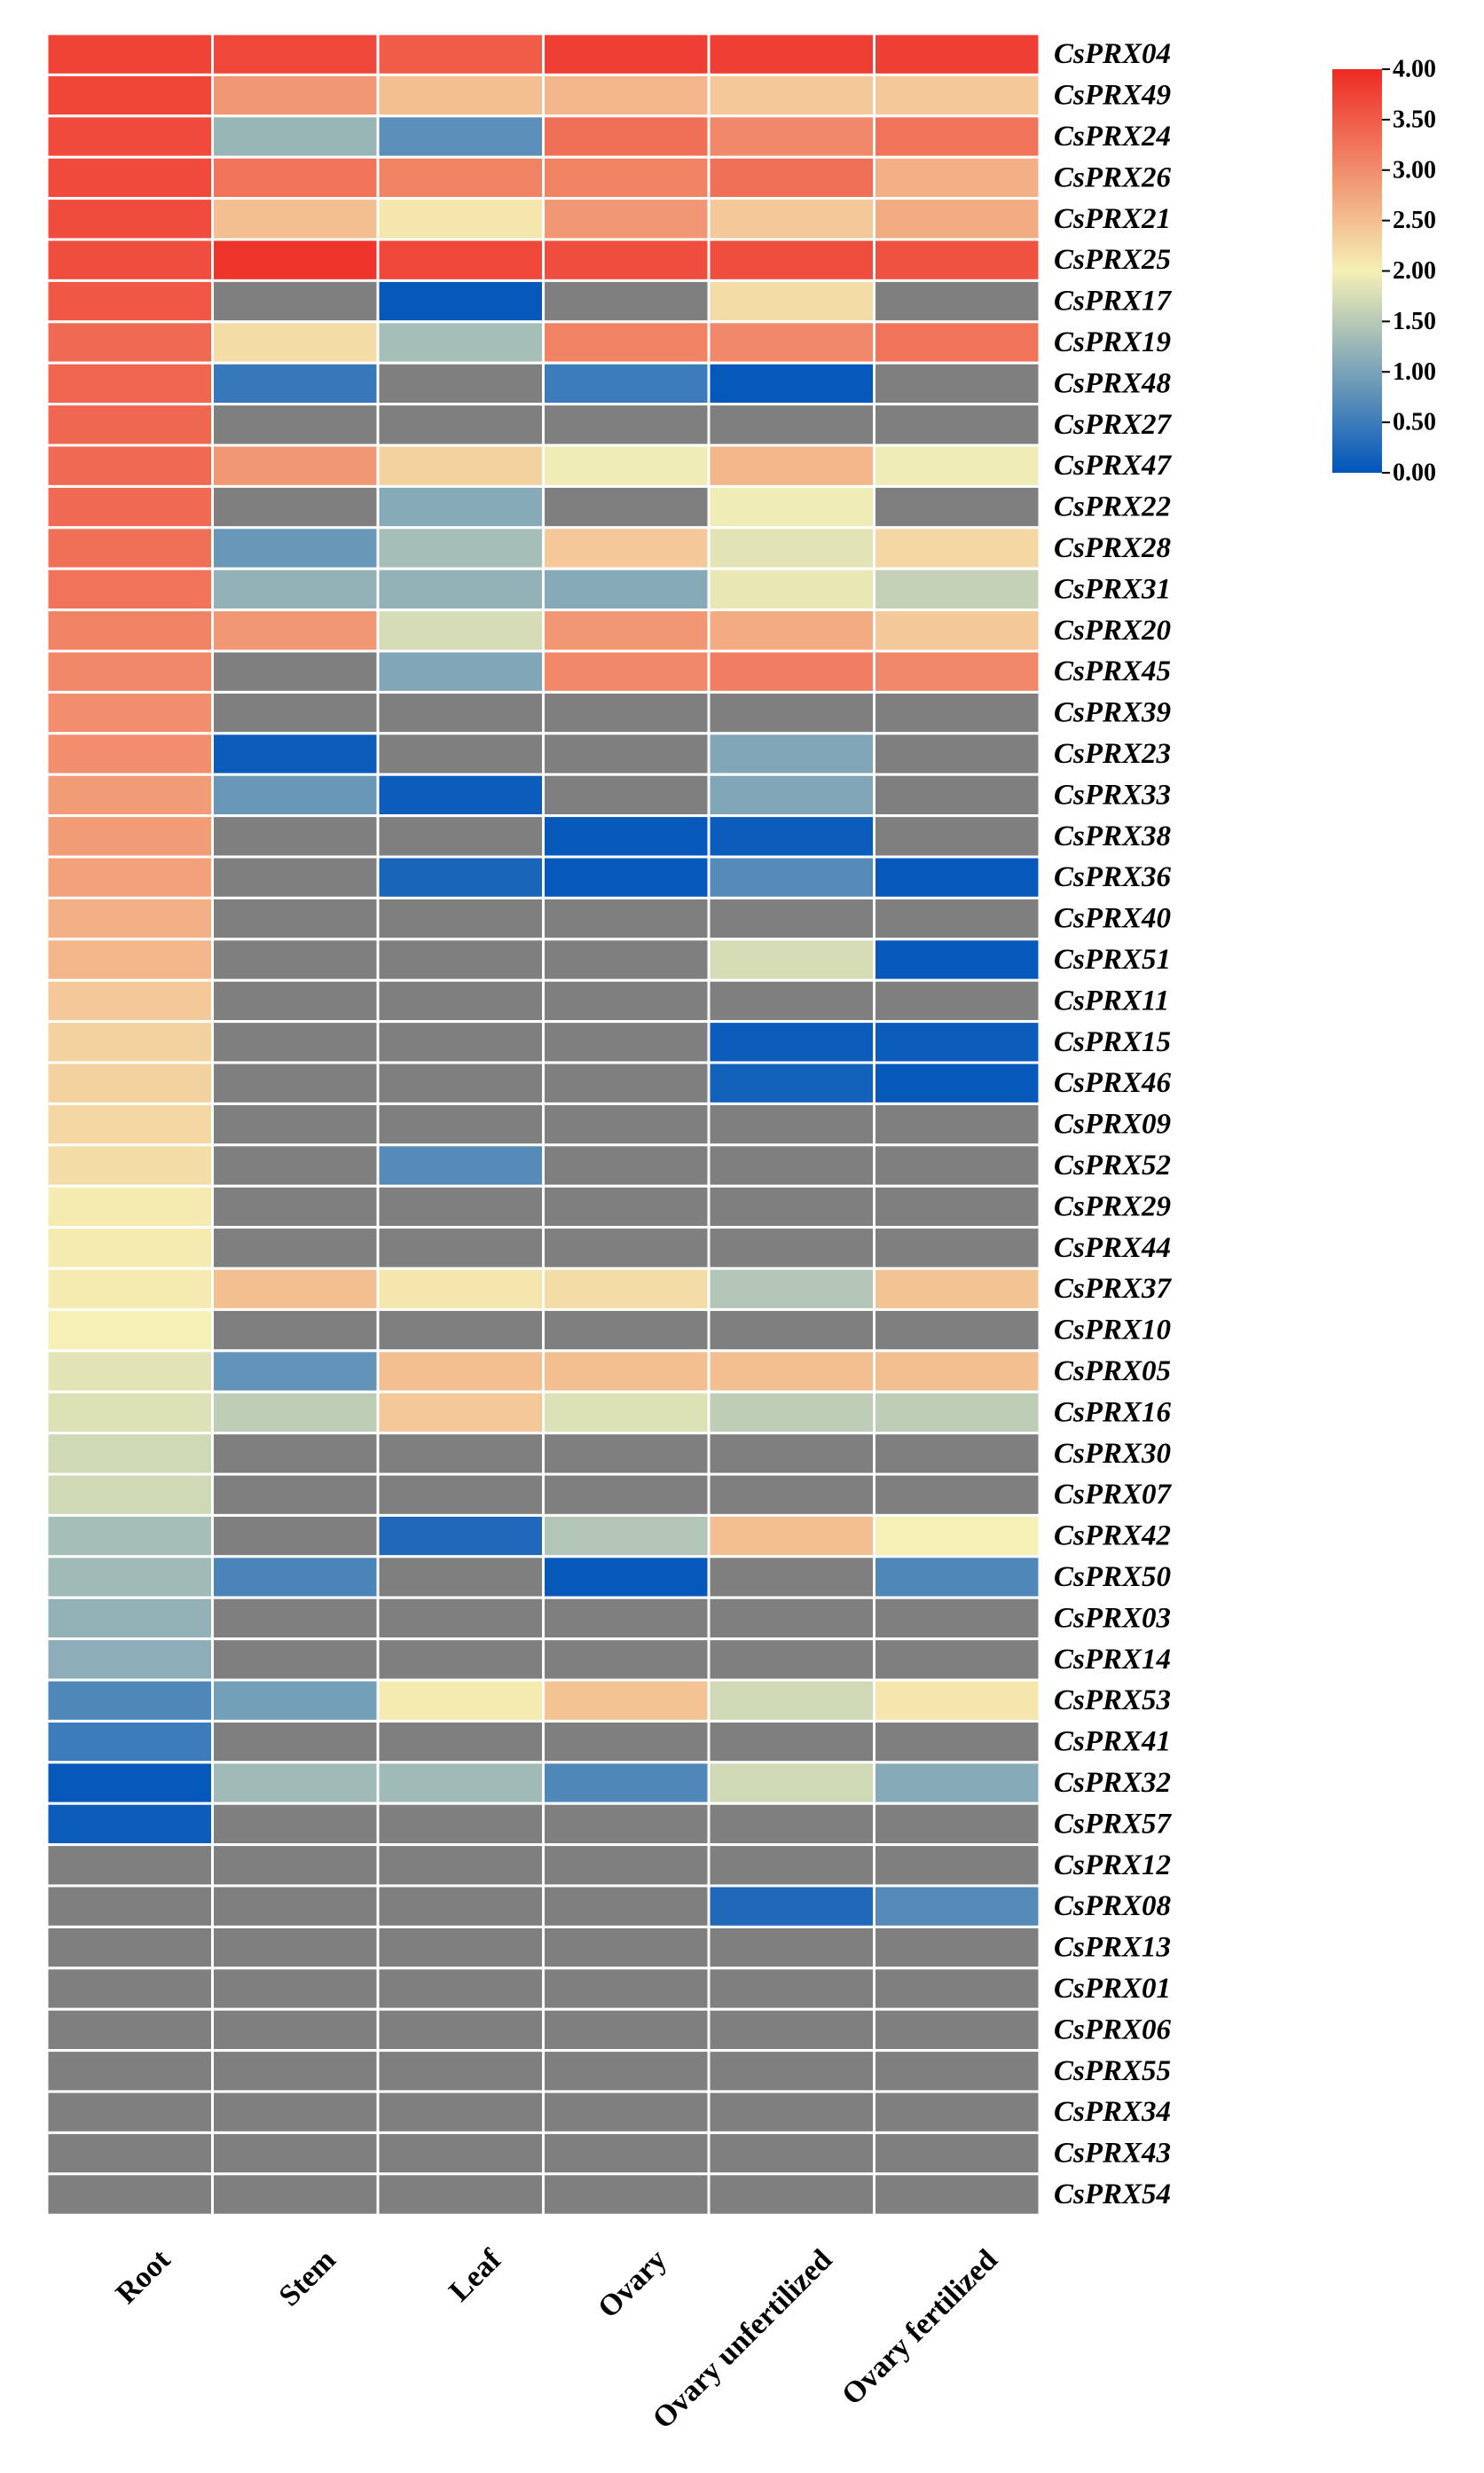  Describe the element at coordinates (1414, 69) in the screenshot. I see `colorbar-tick-label: 4.00` at that location.